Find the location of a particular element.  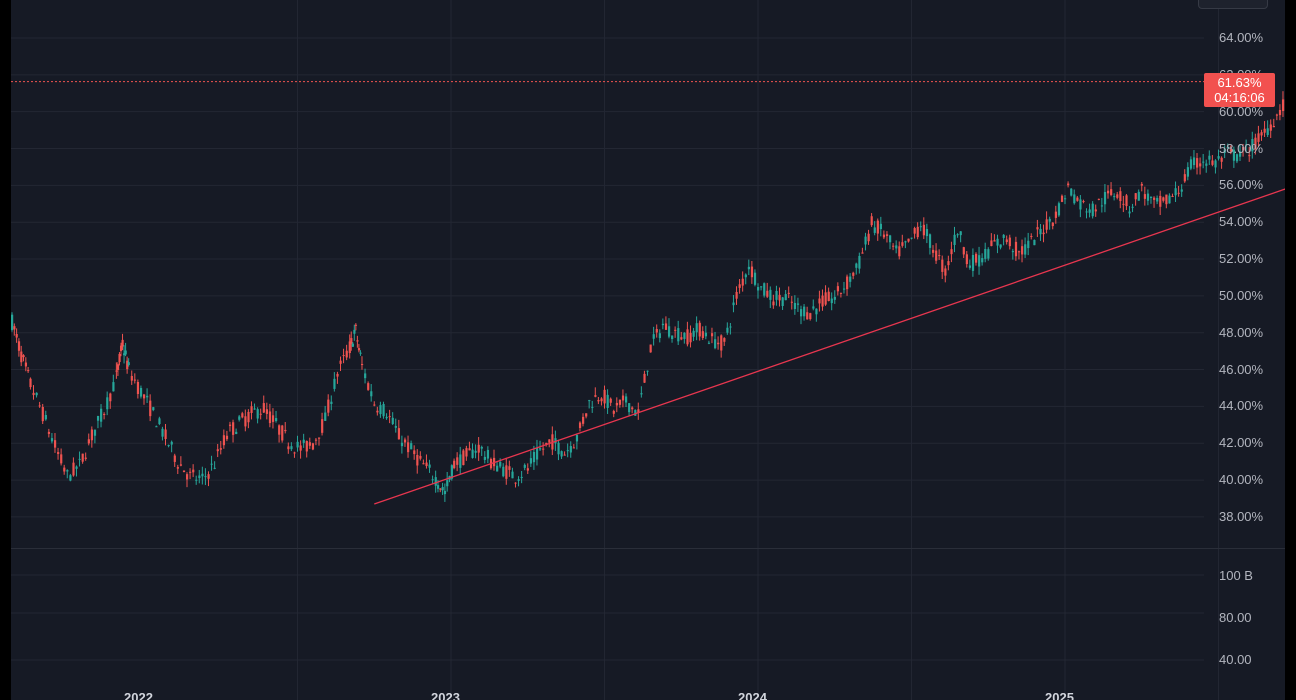

current-price-value: 61.63% is located at coordinates (1239, 82).